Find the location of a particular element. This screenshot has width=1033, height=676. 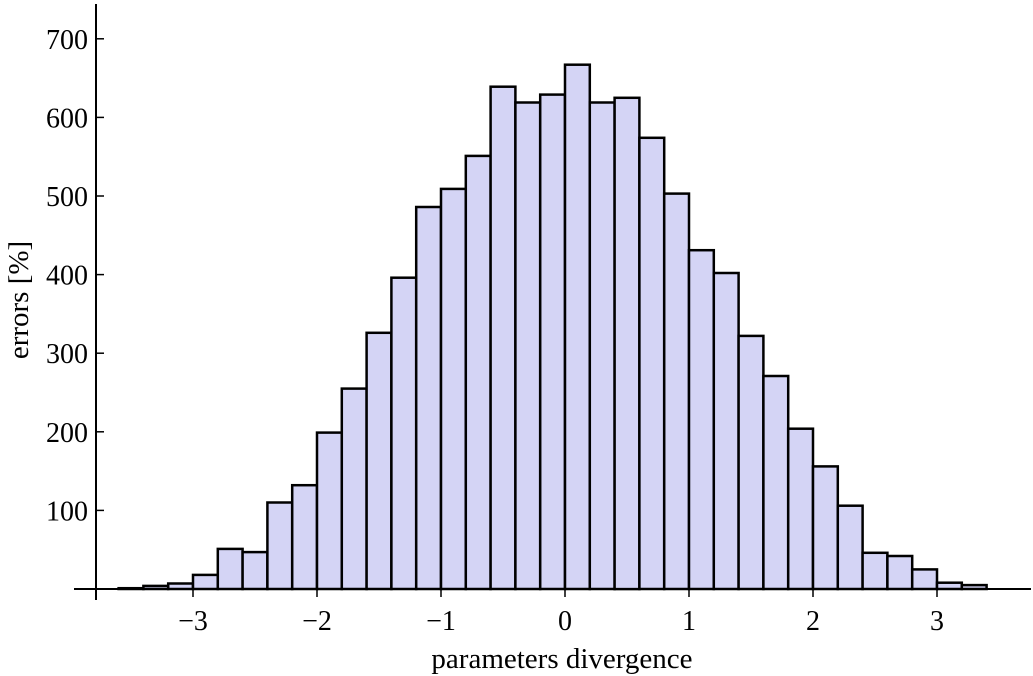

x-tick-label-6: 3 is located at coordinates (937, 621).